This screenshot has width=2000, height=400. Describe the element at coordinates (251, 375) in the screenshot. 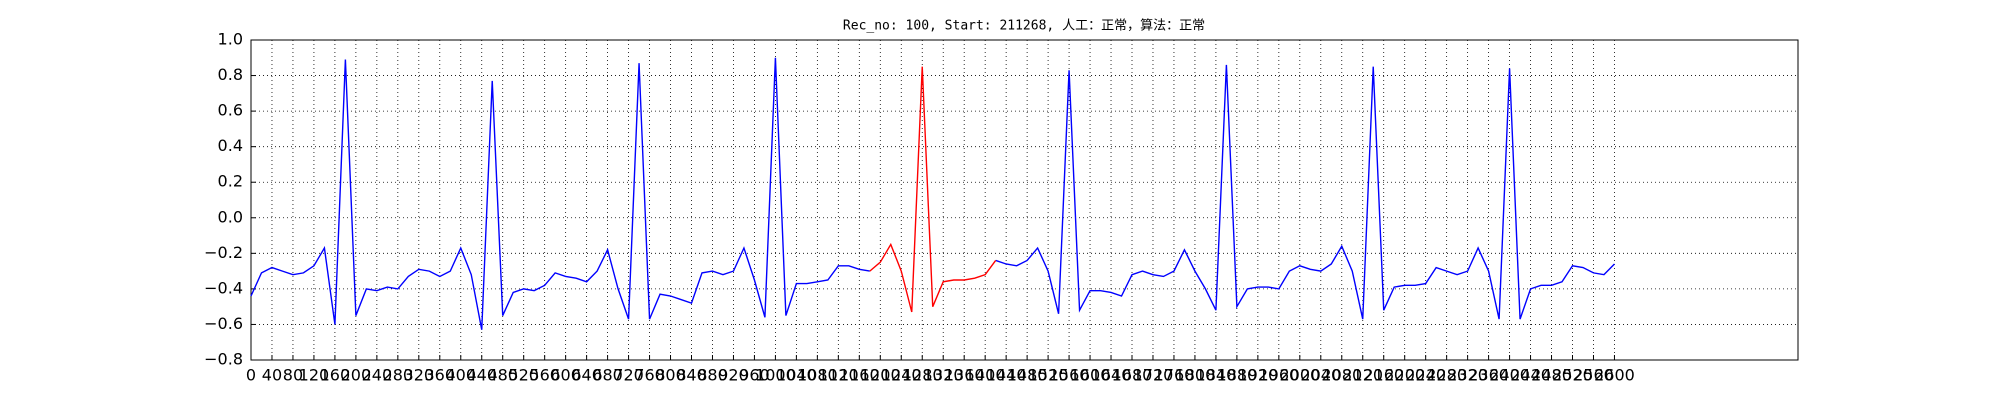

I see `x-tick-label: 0` at that location.